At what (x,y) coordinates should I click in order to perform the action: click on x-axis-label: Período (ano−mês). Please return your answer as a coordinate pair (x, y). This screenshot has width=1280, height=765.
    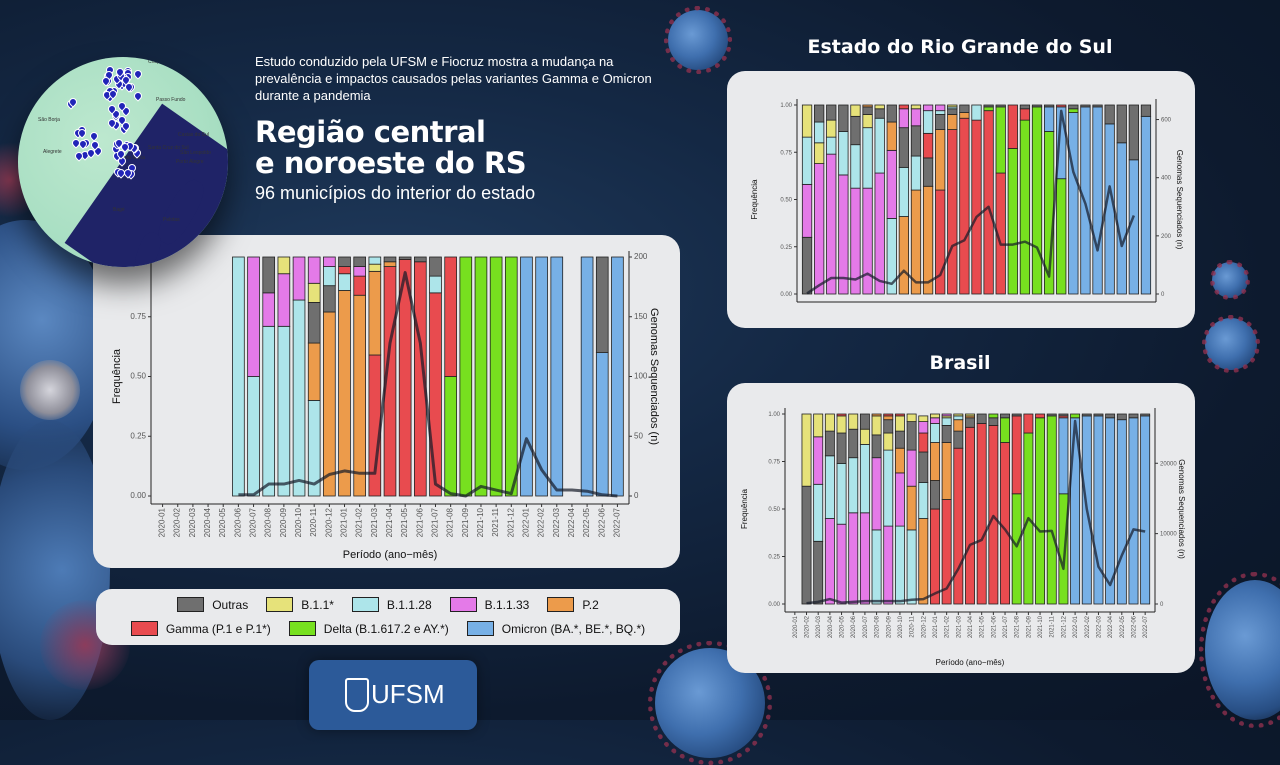
    Looking at the image, I should click on (970, 662).